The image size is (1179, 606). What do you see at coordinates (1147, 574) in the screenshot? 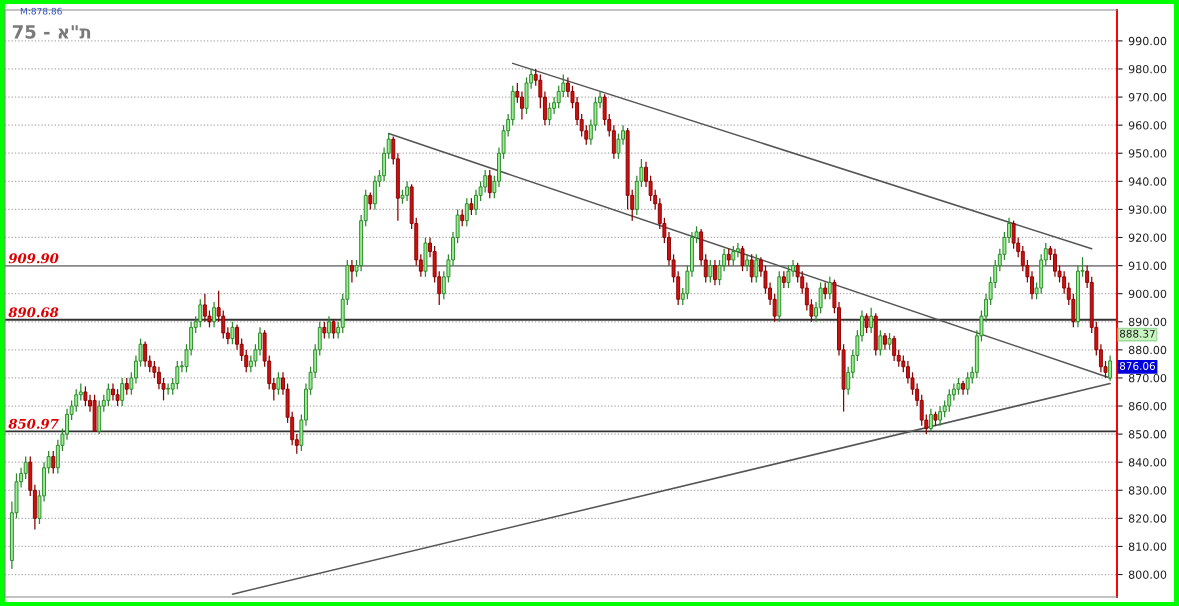
I see `y-tick-label: 800.00` at bounding box center [1147, 574].